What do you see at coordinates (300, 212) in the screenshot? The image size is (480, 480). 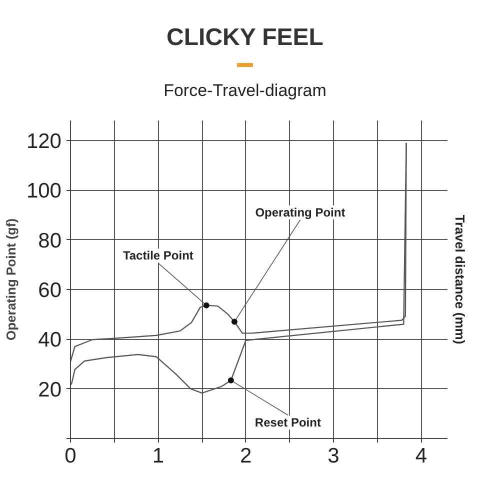 I see `annotation: Operating Point` at bounding box center [300, 212].